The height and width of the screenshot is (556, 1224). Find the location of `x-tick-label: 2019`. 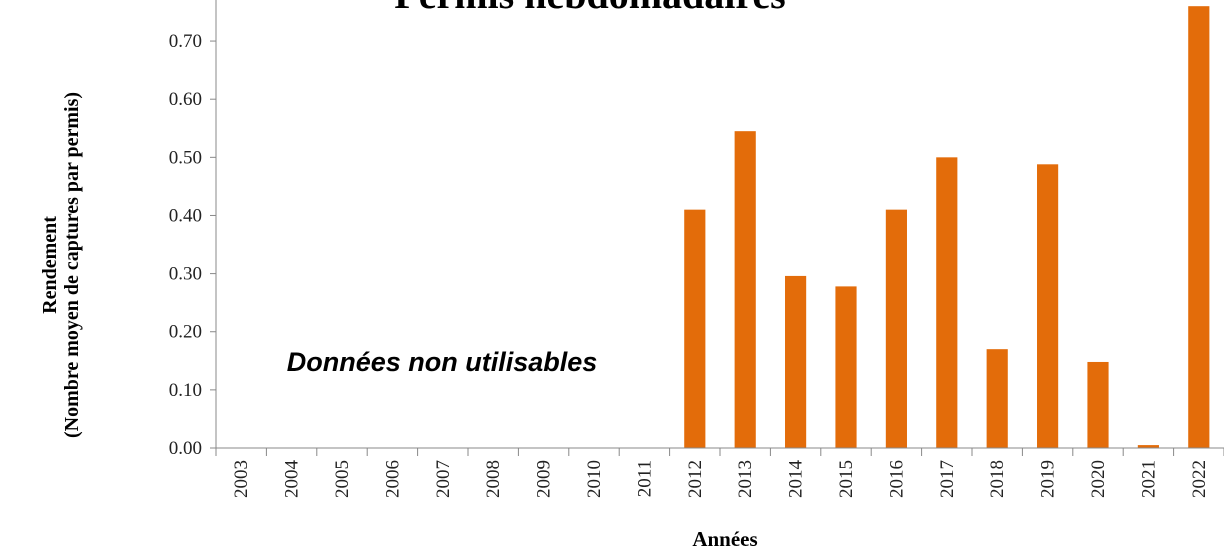

x-tick-label: 2019 is located at coordinates (1048, 479).